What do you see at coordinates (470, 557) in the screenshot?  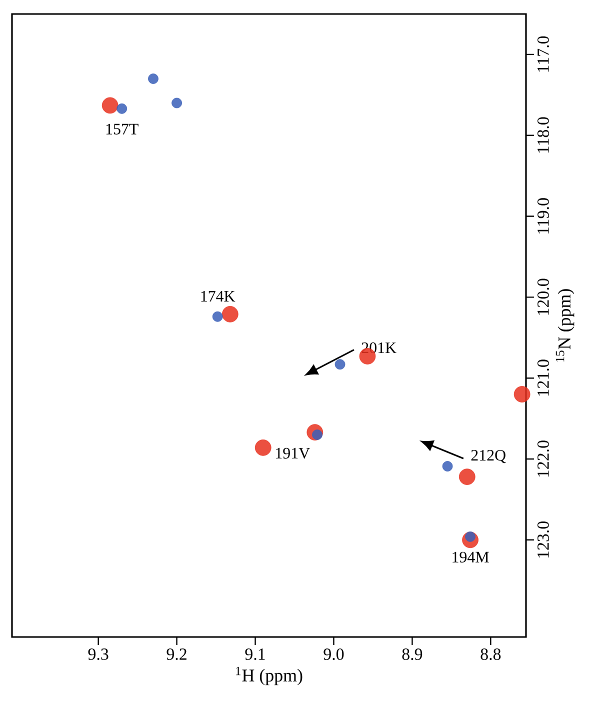 I see `annotation: 194M` at bounding box center [470, 557].